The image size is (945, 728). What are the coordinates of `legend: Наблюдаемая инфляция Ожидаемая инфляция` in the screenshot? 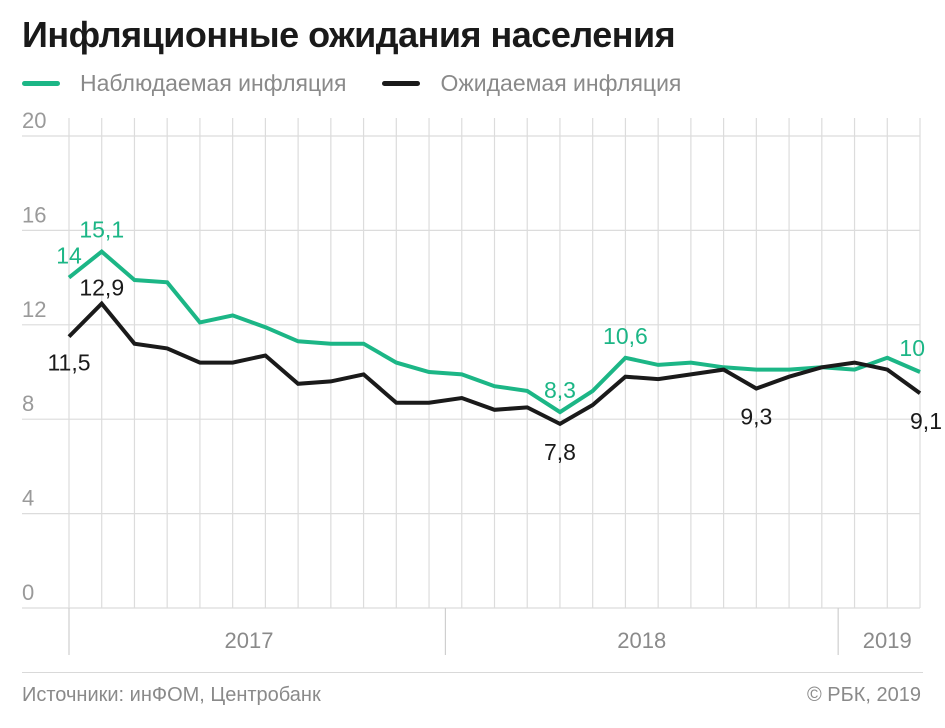 It's located at (369, 83).